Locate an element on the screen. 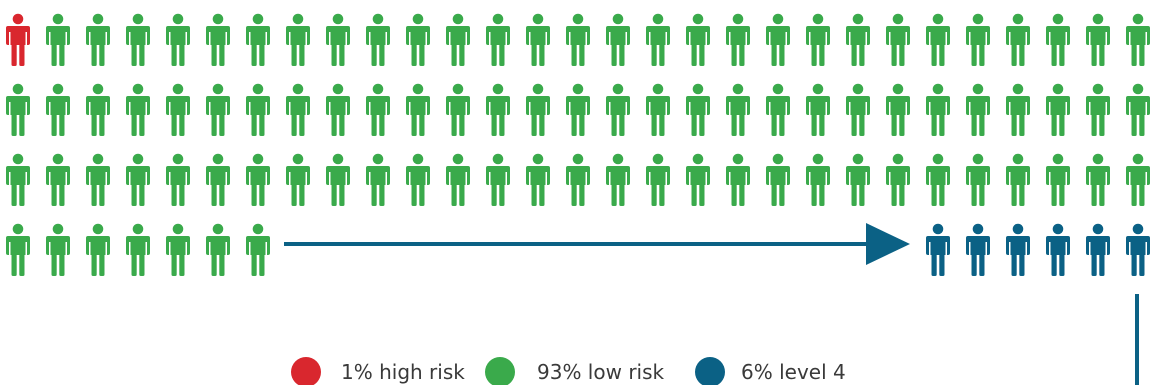 The width and height of the screenshot is (1154, 385). legend-dot-high-risk is located at coordinates (306, 371).